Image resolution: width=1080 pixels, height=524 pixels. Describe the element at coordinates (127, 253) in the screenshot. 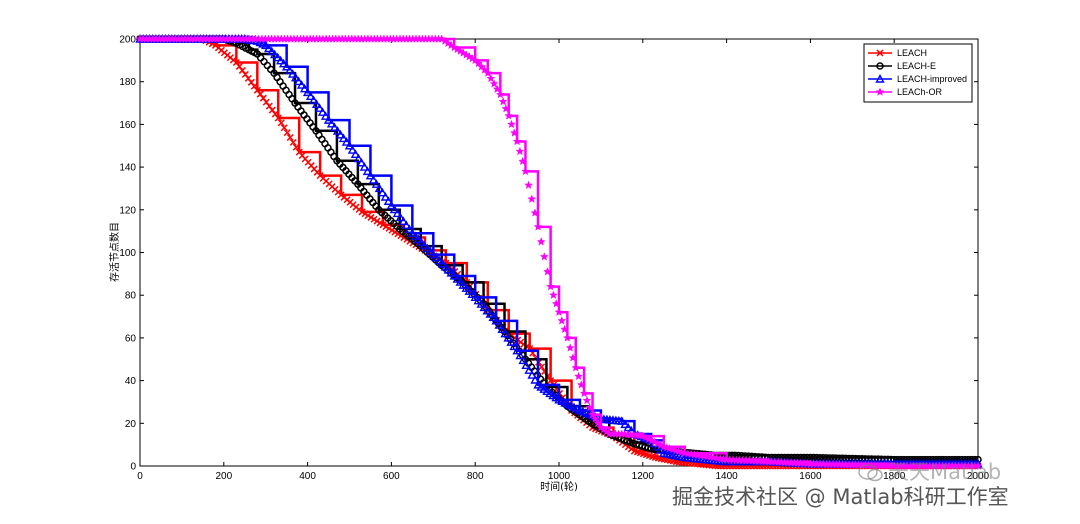

I see `y-tick-label: 100` at that location.